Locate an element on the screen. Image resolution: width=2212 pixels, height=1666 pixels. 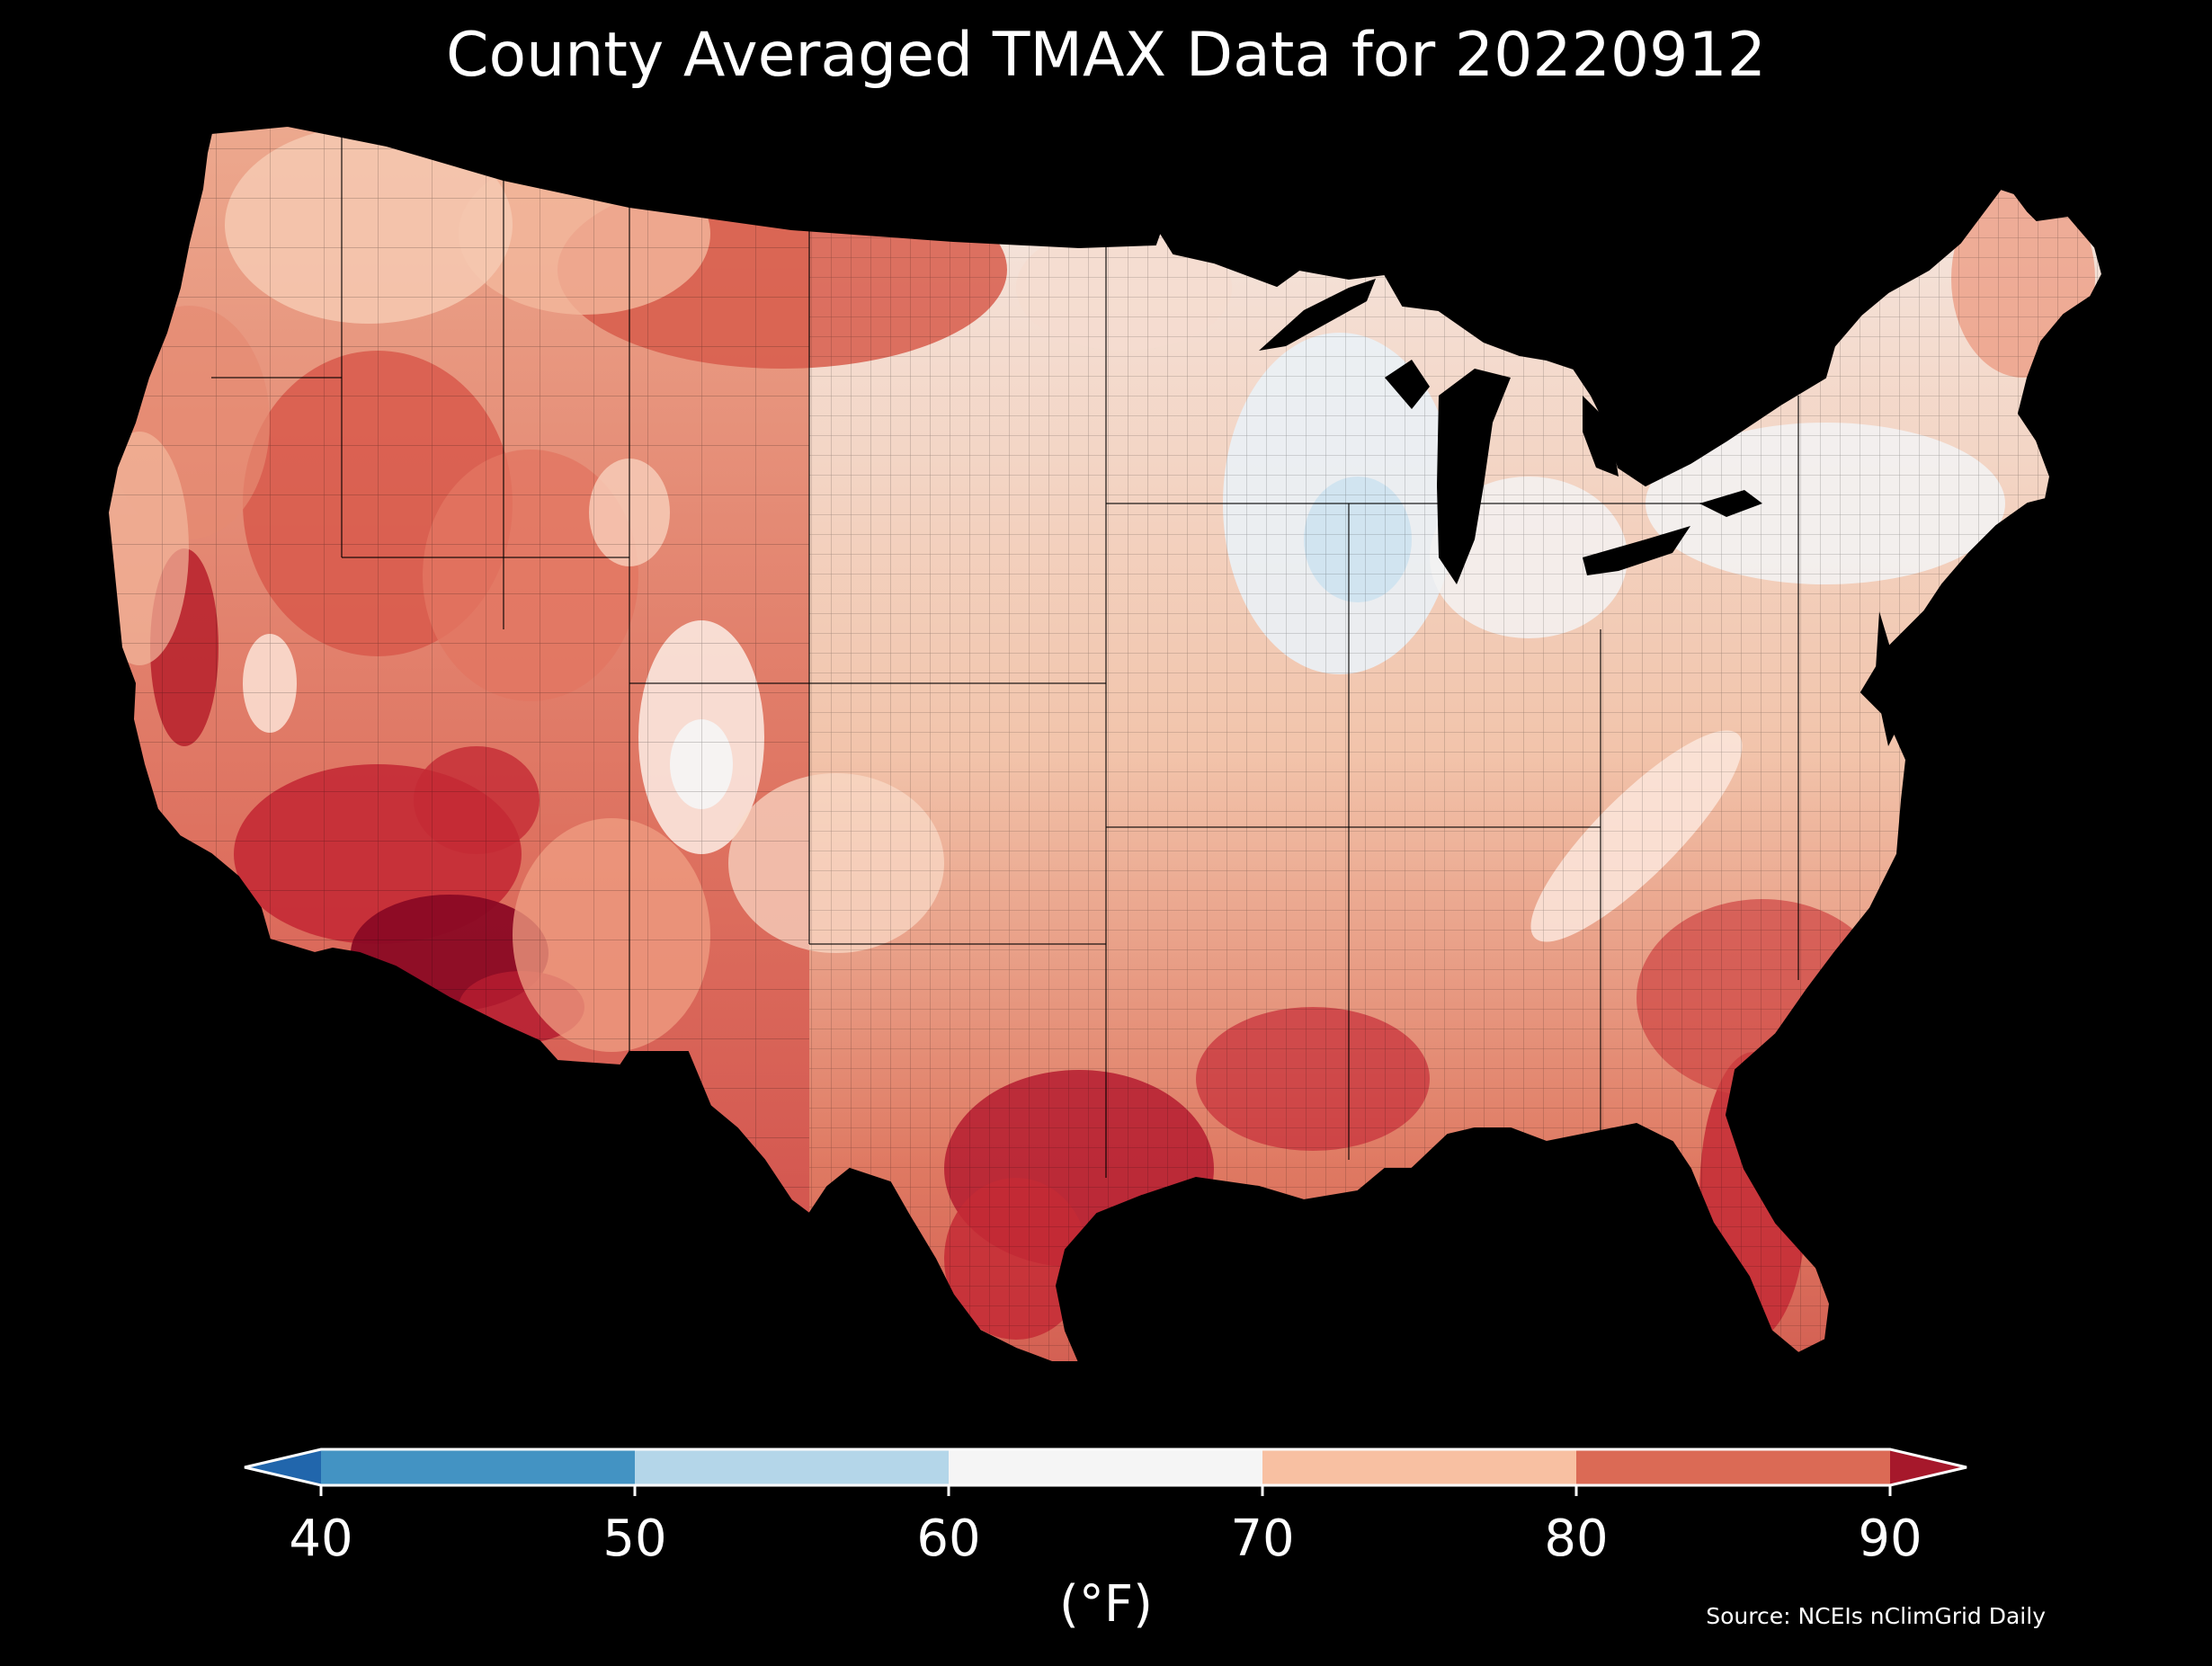
map-title: County Averaged TMAX Data for 20220912 is located at coordinates (1106, 55).